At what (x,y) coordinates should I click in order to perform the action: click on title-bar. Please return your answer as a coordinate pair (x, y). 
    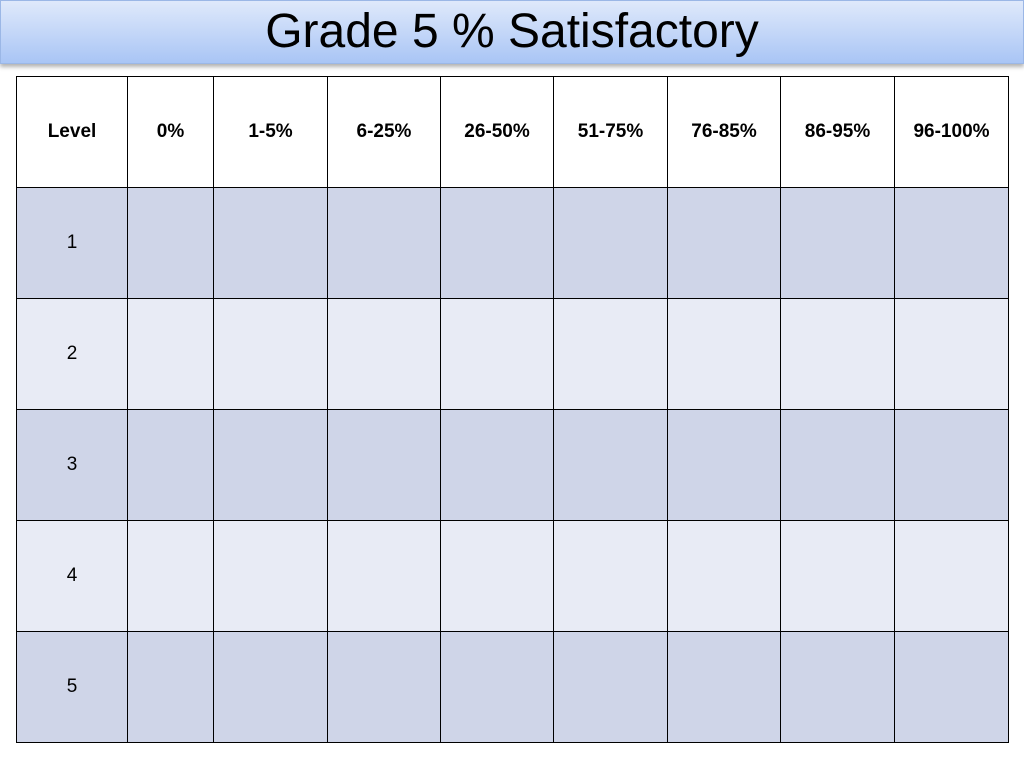
    Looking at the image, I should click on (512, 32).